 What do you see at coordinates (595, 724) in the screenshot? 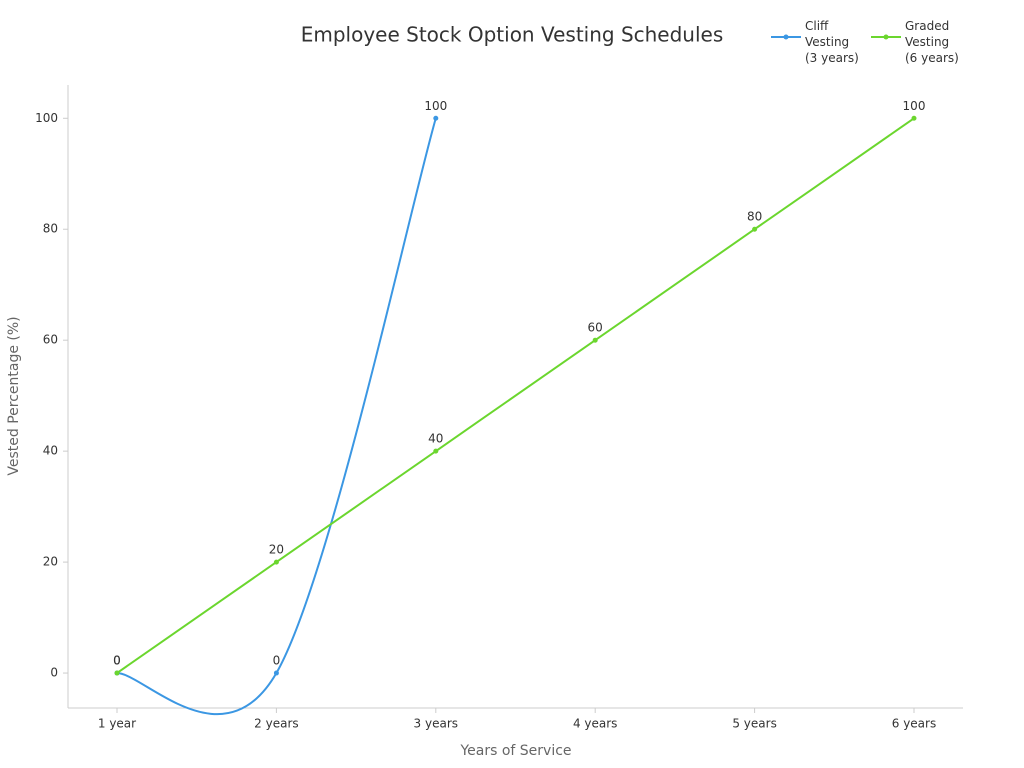
I see `x-tick-label: 4 years` at bounding box center [595, 724].